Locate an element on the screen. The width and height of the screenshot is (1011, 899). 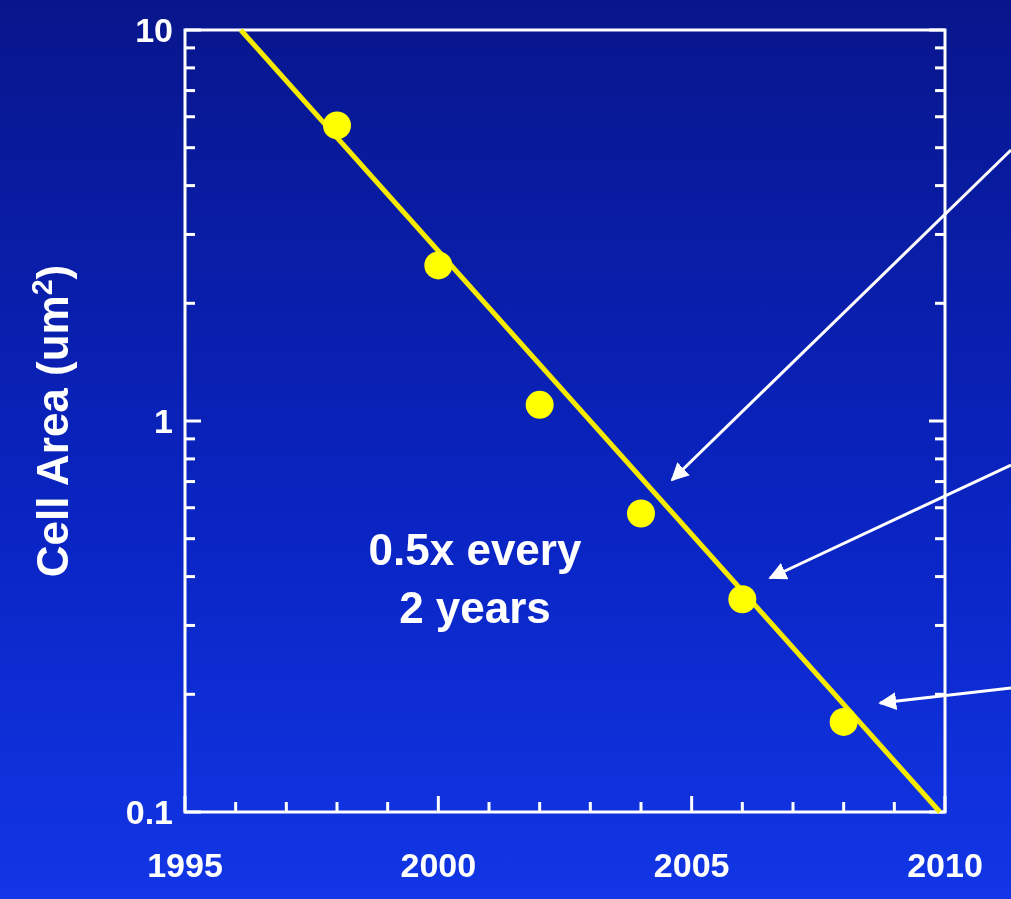
annotation: 0.5x every 2 years is located at coordinates (475, 578).